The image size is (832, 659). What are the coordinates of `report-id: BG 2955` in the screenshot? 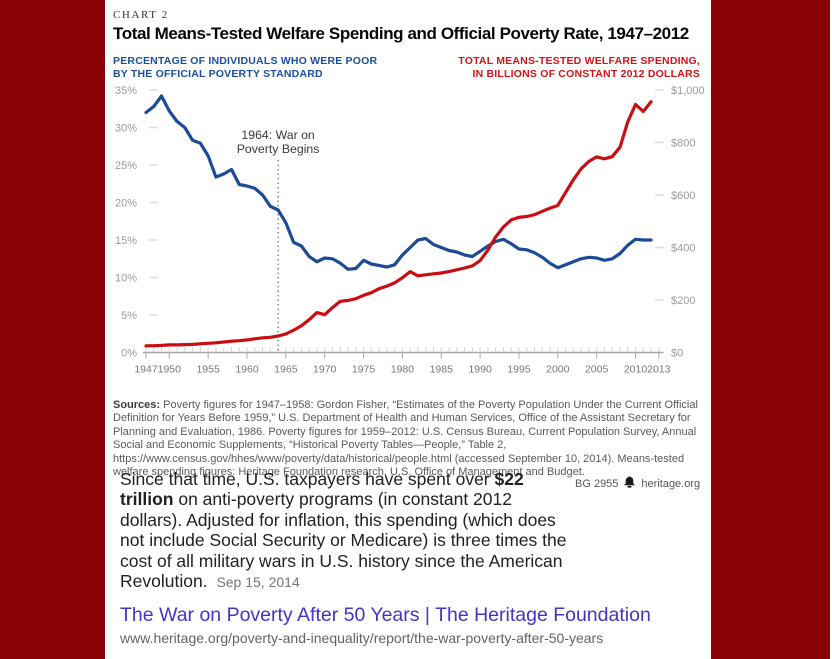 It's located at (597, 483).